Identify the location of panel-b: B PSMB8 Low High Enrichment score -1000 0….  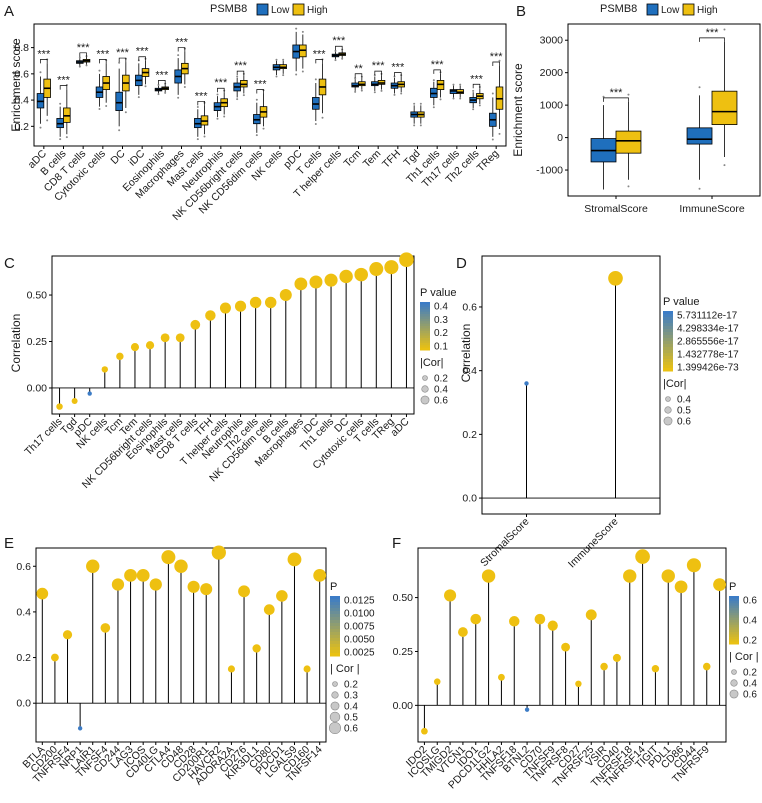
(636, 109).